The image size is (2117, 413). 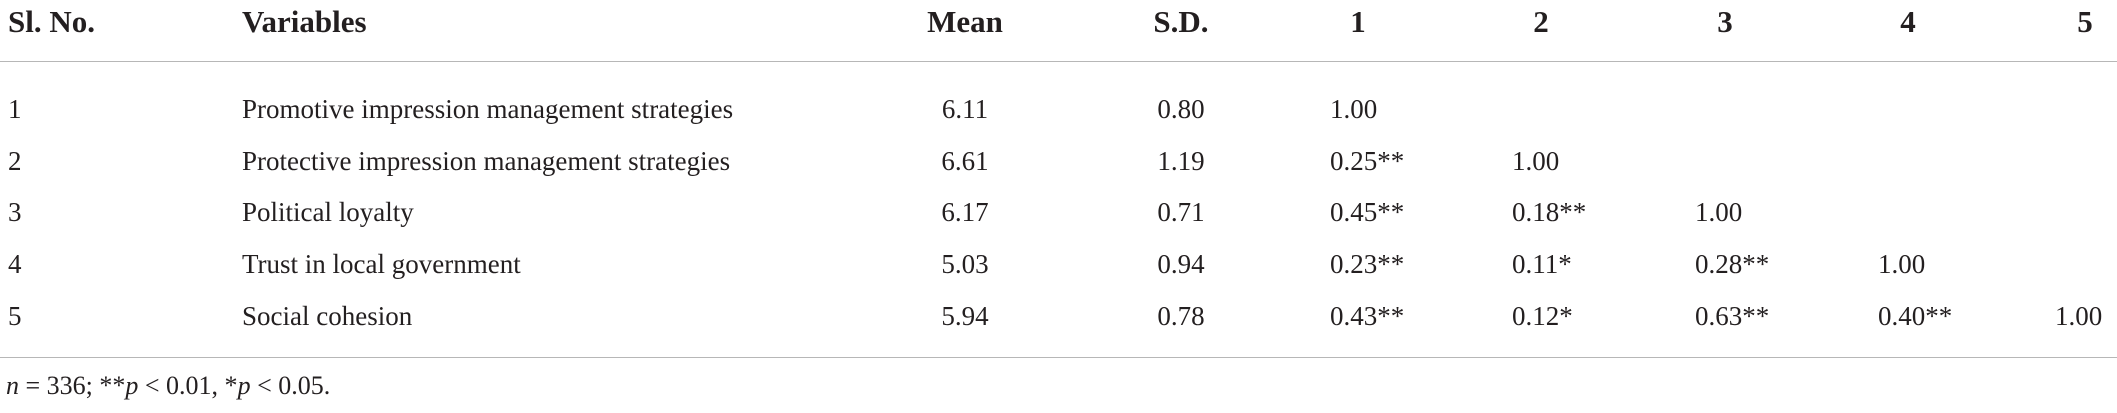 What do you see at coordinates (15, 109) in the screenshot?
I see `row-sl-no: 1` at bounding box center [15, 109].